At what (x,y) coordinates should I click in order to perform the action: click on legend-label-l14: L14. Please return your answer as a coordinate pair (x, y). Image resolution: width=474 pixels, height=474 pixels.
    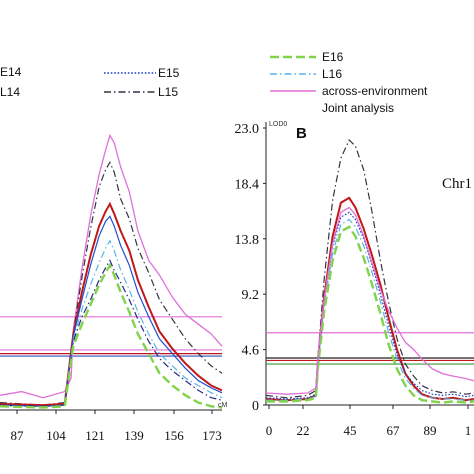
    Looking at the image, I should click on (10, 92).